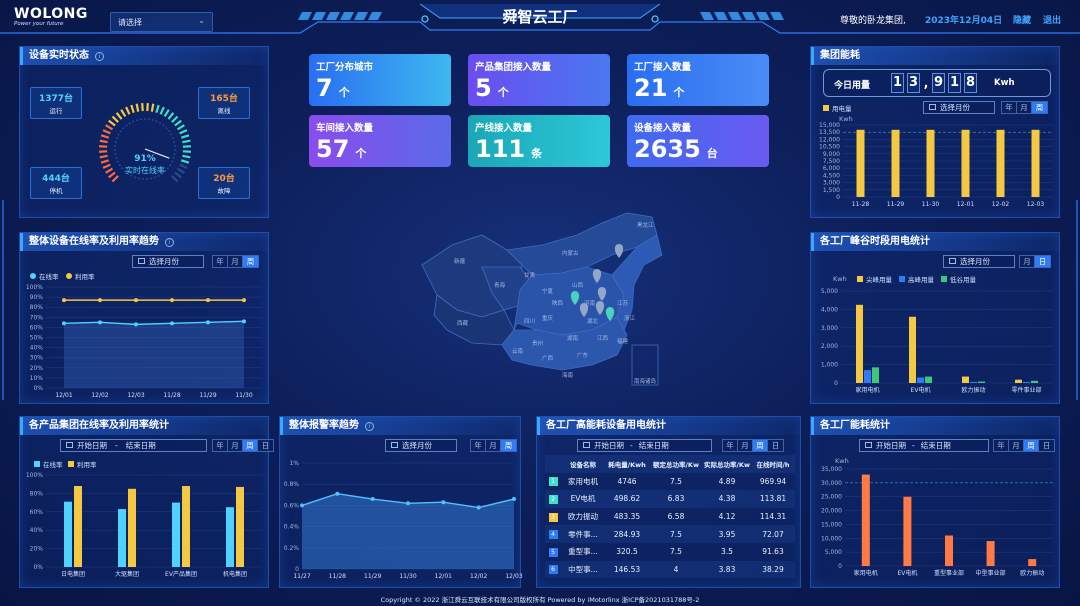 The image size is (1080, 606). What do you see at coordinates (670, 552) in the screenshot?
I see `table-row: 5 重型事... 320.5 7.5 3.5 91.63` at bounding box center [670, 552].